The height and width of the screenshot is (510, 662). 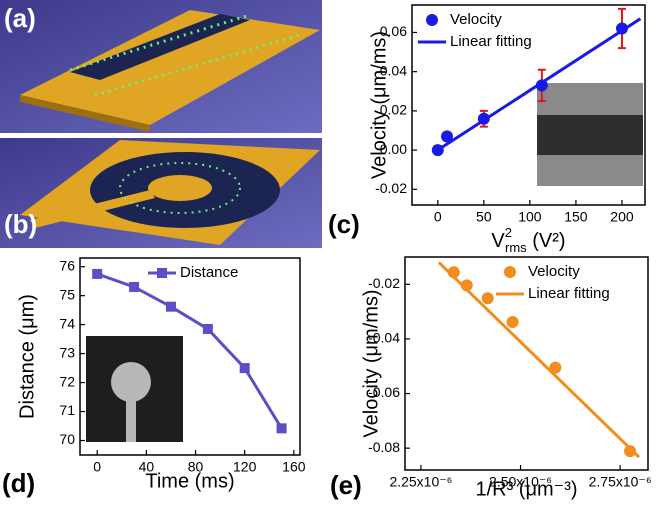 What do you see at coordinates (393, 110) in the screenshot?
I see `y-tick-label: 0.02` at bounding box center [393, 110].